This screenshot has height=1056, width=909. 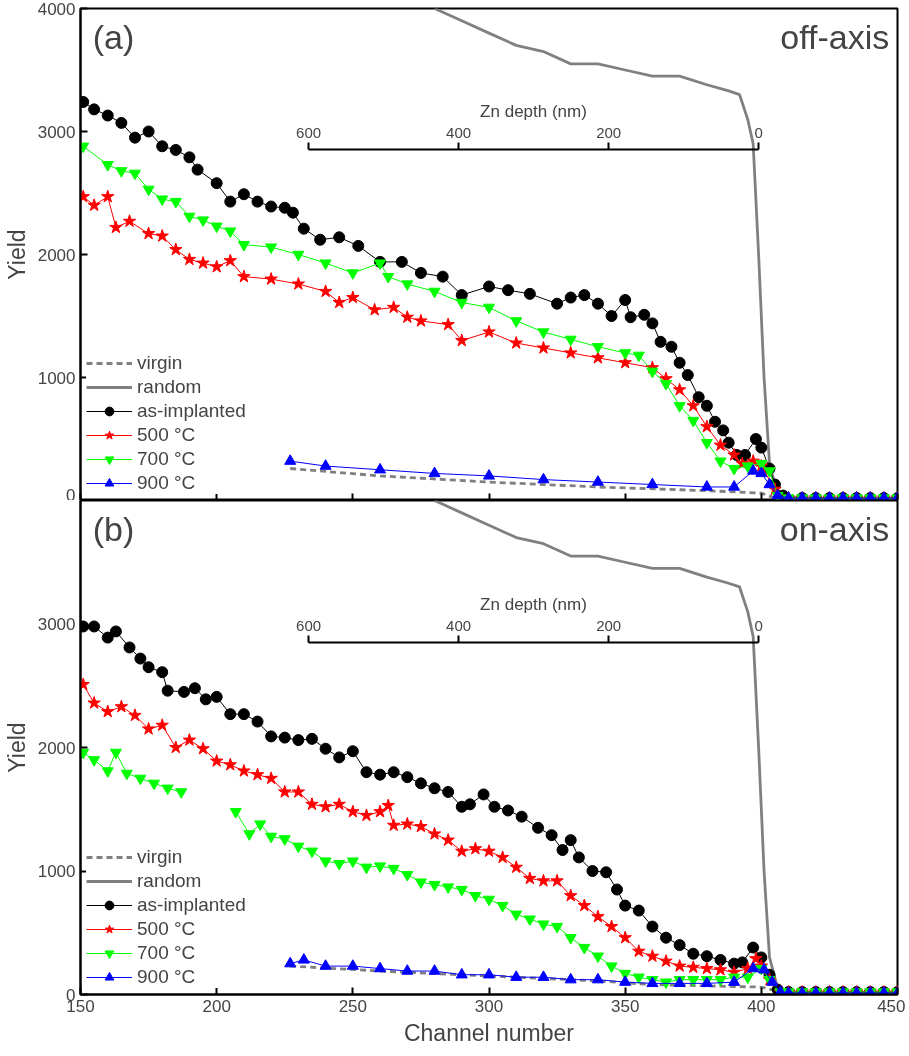 I want to click on x-tick-label: 200, so click(x=216, y=1006).